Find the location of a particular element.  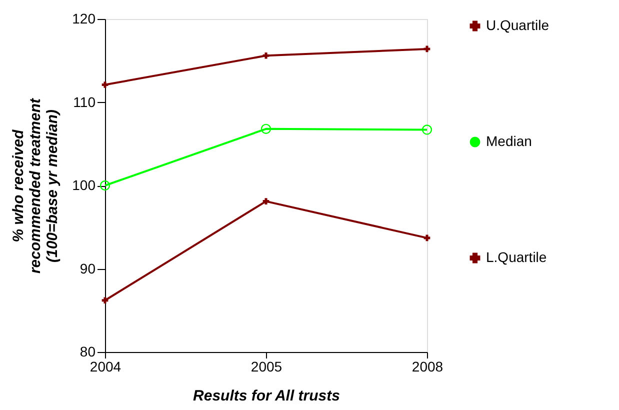

y-tick-label: 100 is located at coordinates (84, 185).